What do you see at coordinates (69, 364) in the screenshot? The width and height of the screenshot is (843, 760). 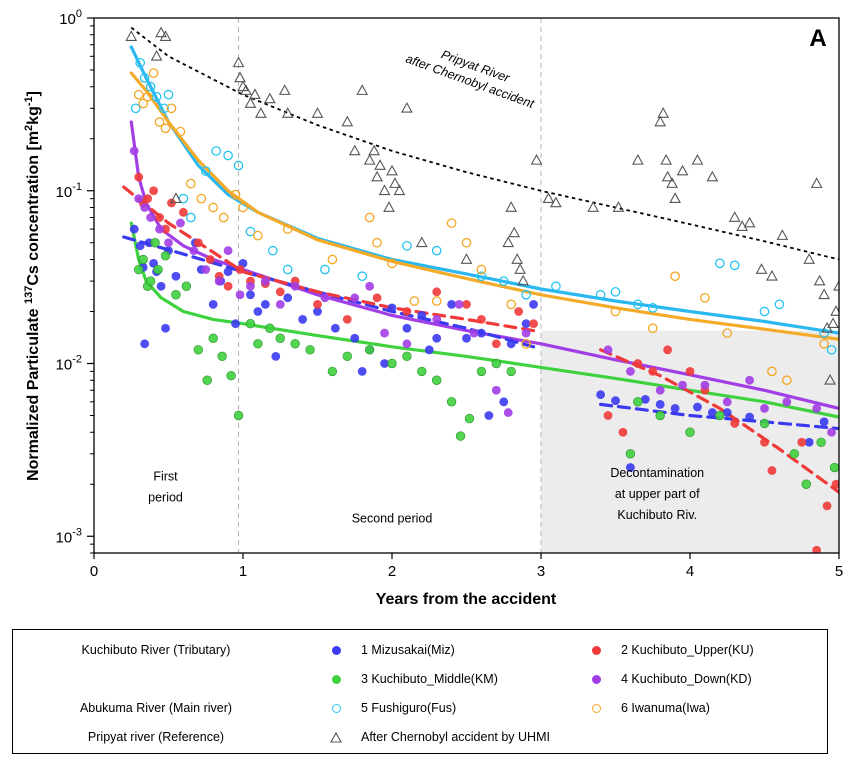 I see `y-tick-label: 10-2` at bounding box center [69, 364].